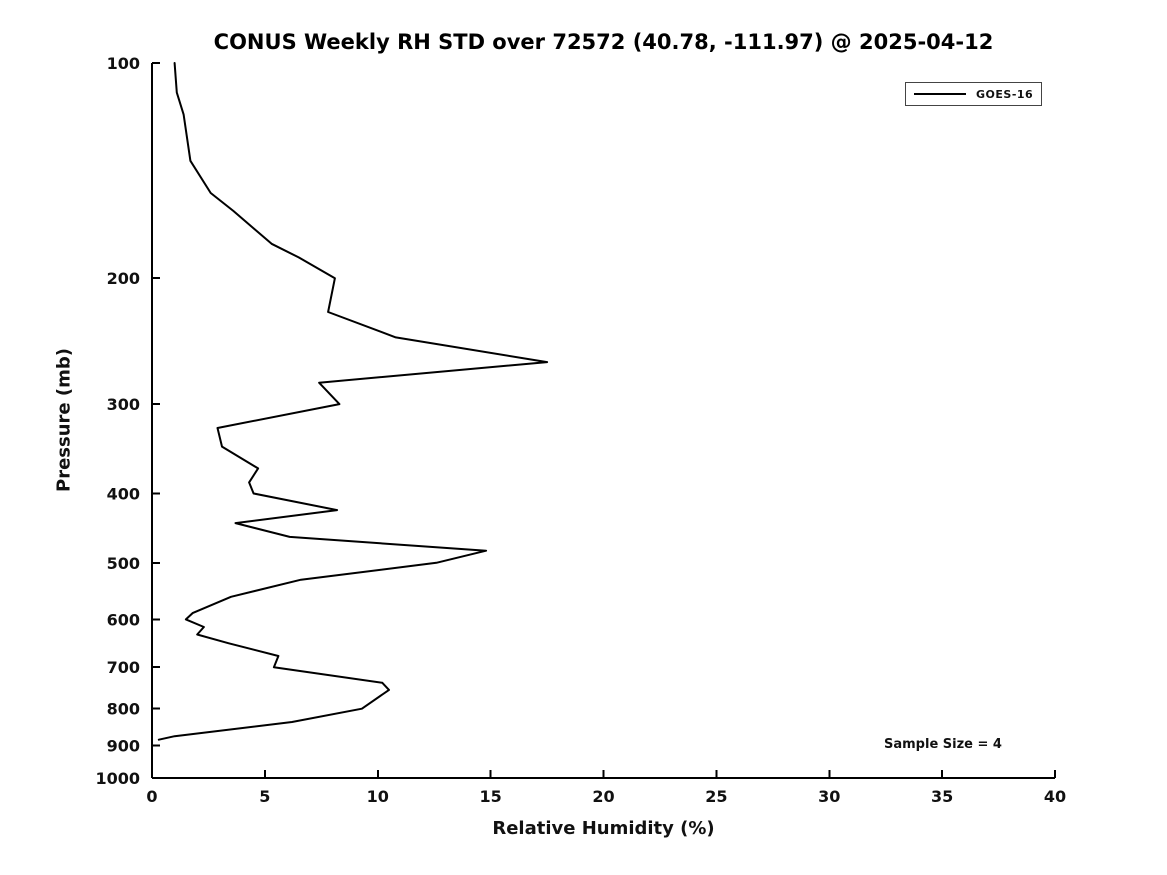 The image size is (1167, 875). Describe the element at coordinates (1005, 94) in the screenshot. I see `legend-series-label: GOES-16` at that location.